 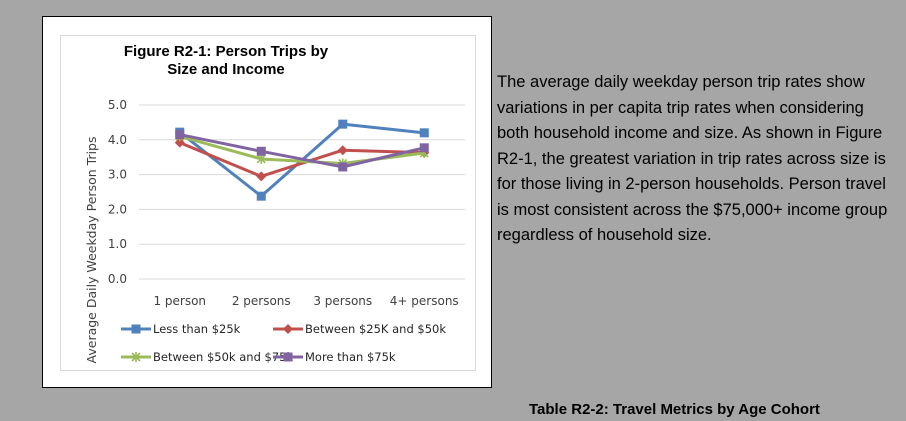 What do you see at coordinates (342, 301) in the screenshot?
I see `x-tick-label: 3 persons` at bounding box center [342, 301].